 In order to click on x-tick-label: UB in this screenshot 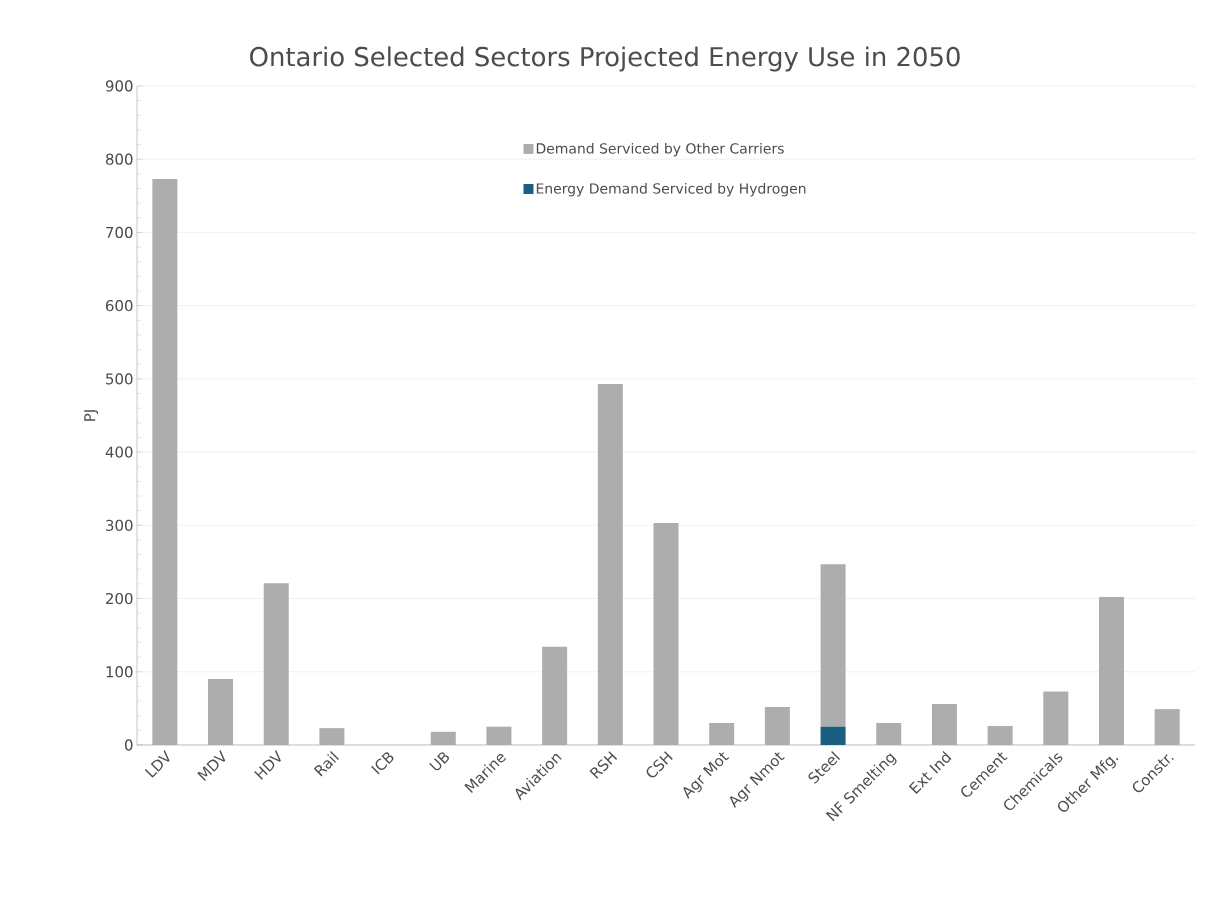, I will do `click(439, 761)`.